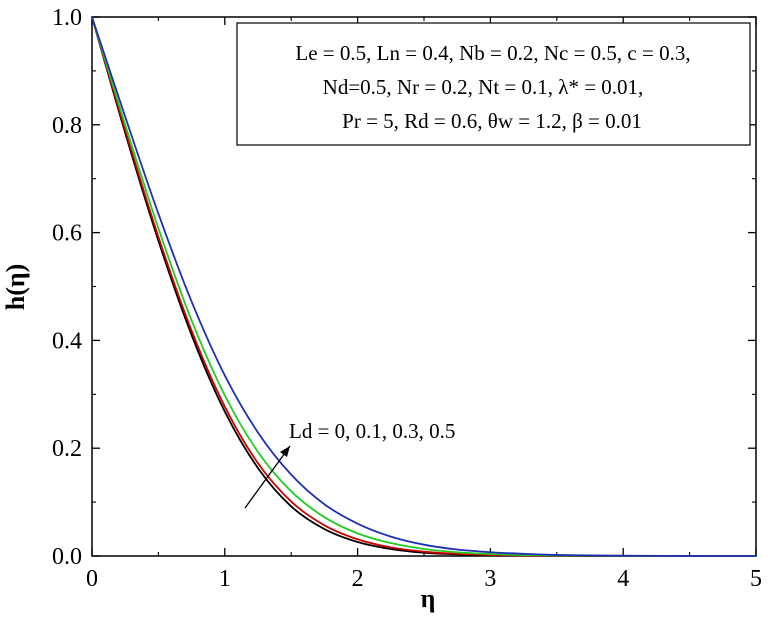 This screenshot has height=617, width=768. What do you see at coordinates (92, 579) in the screenshot?
I see `x-tick-label: 0` at bounding box center [92, 579].